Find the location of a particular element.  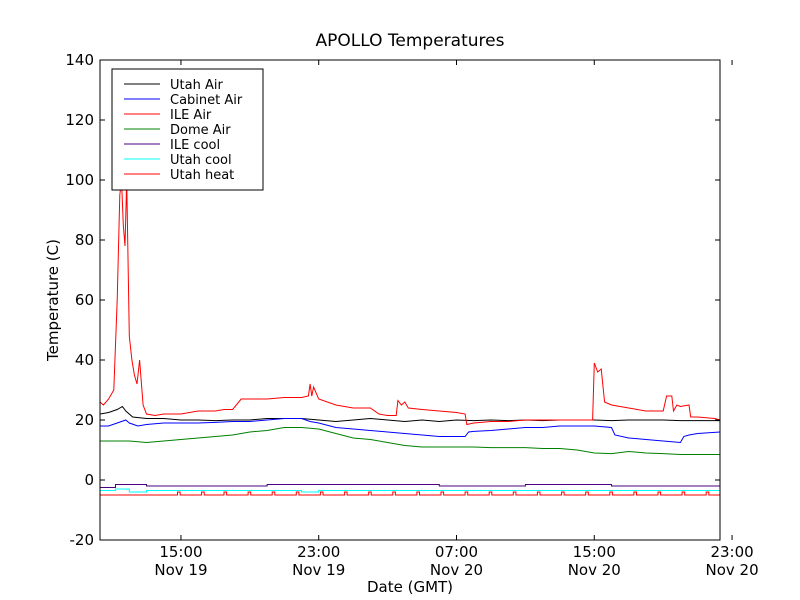

series-line-utah-air is located at coordinates (410, 414).